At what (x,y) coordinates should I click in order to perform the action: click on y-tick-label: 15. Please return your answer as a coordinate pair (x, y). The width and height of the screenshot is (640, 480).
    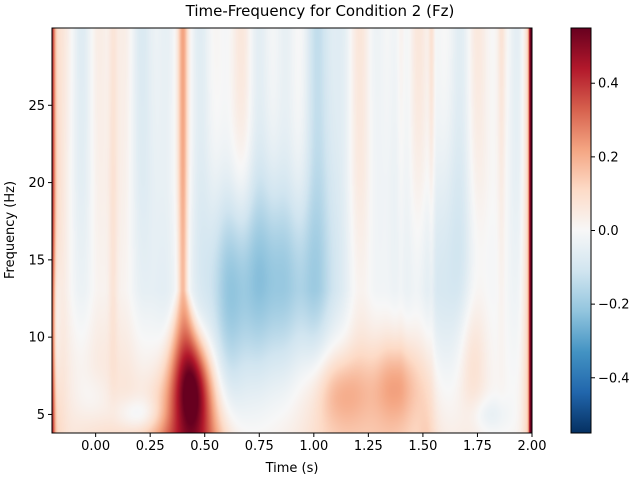
    Looking at the image, I should click on (36, 260).